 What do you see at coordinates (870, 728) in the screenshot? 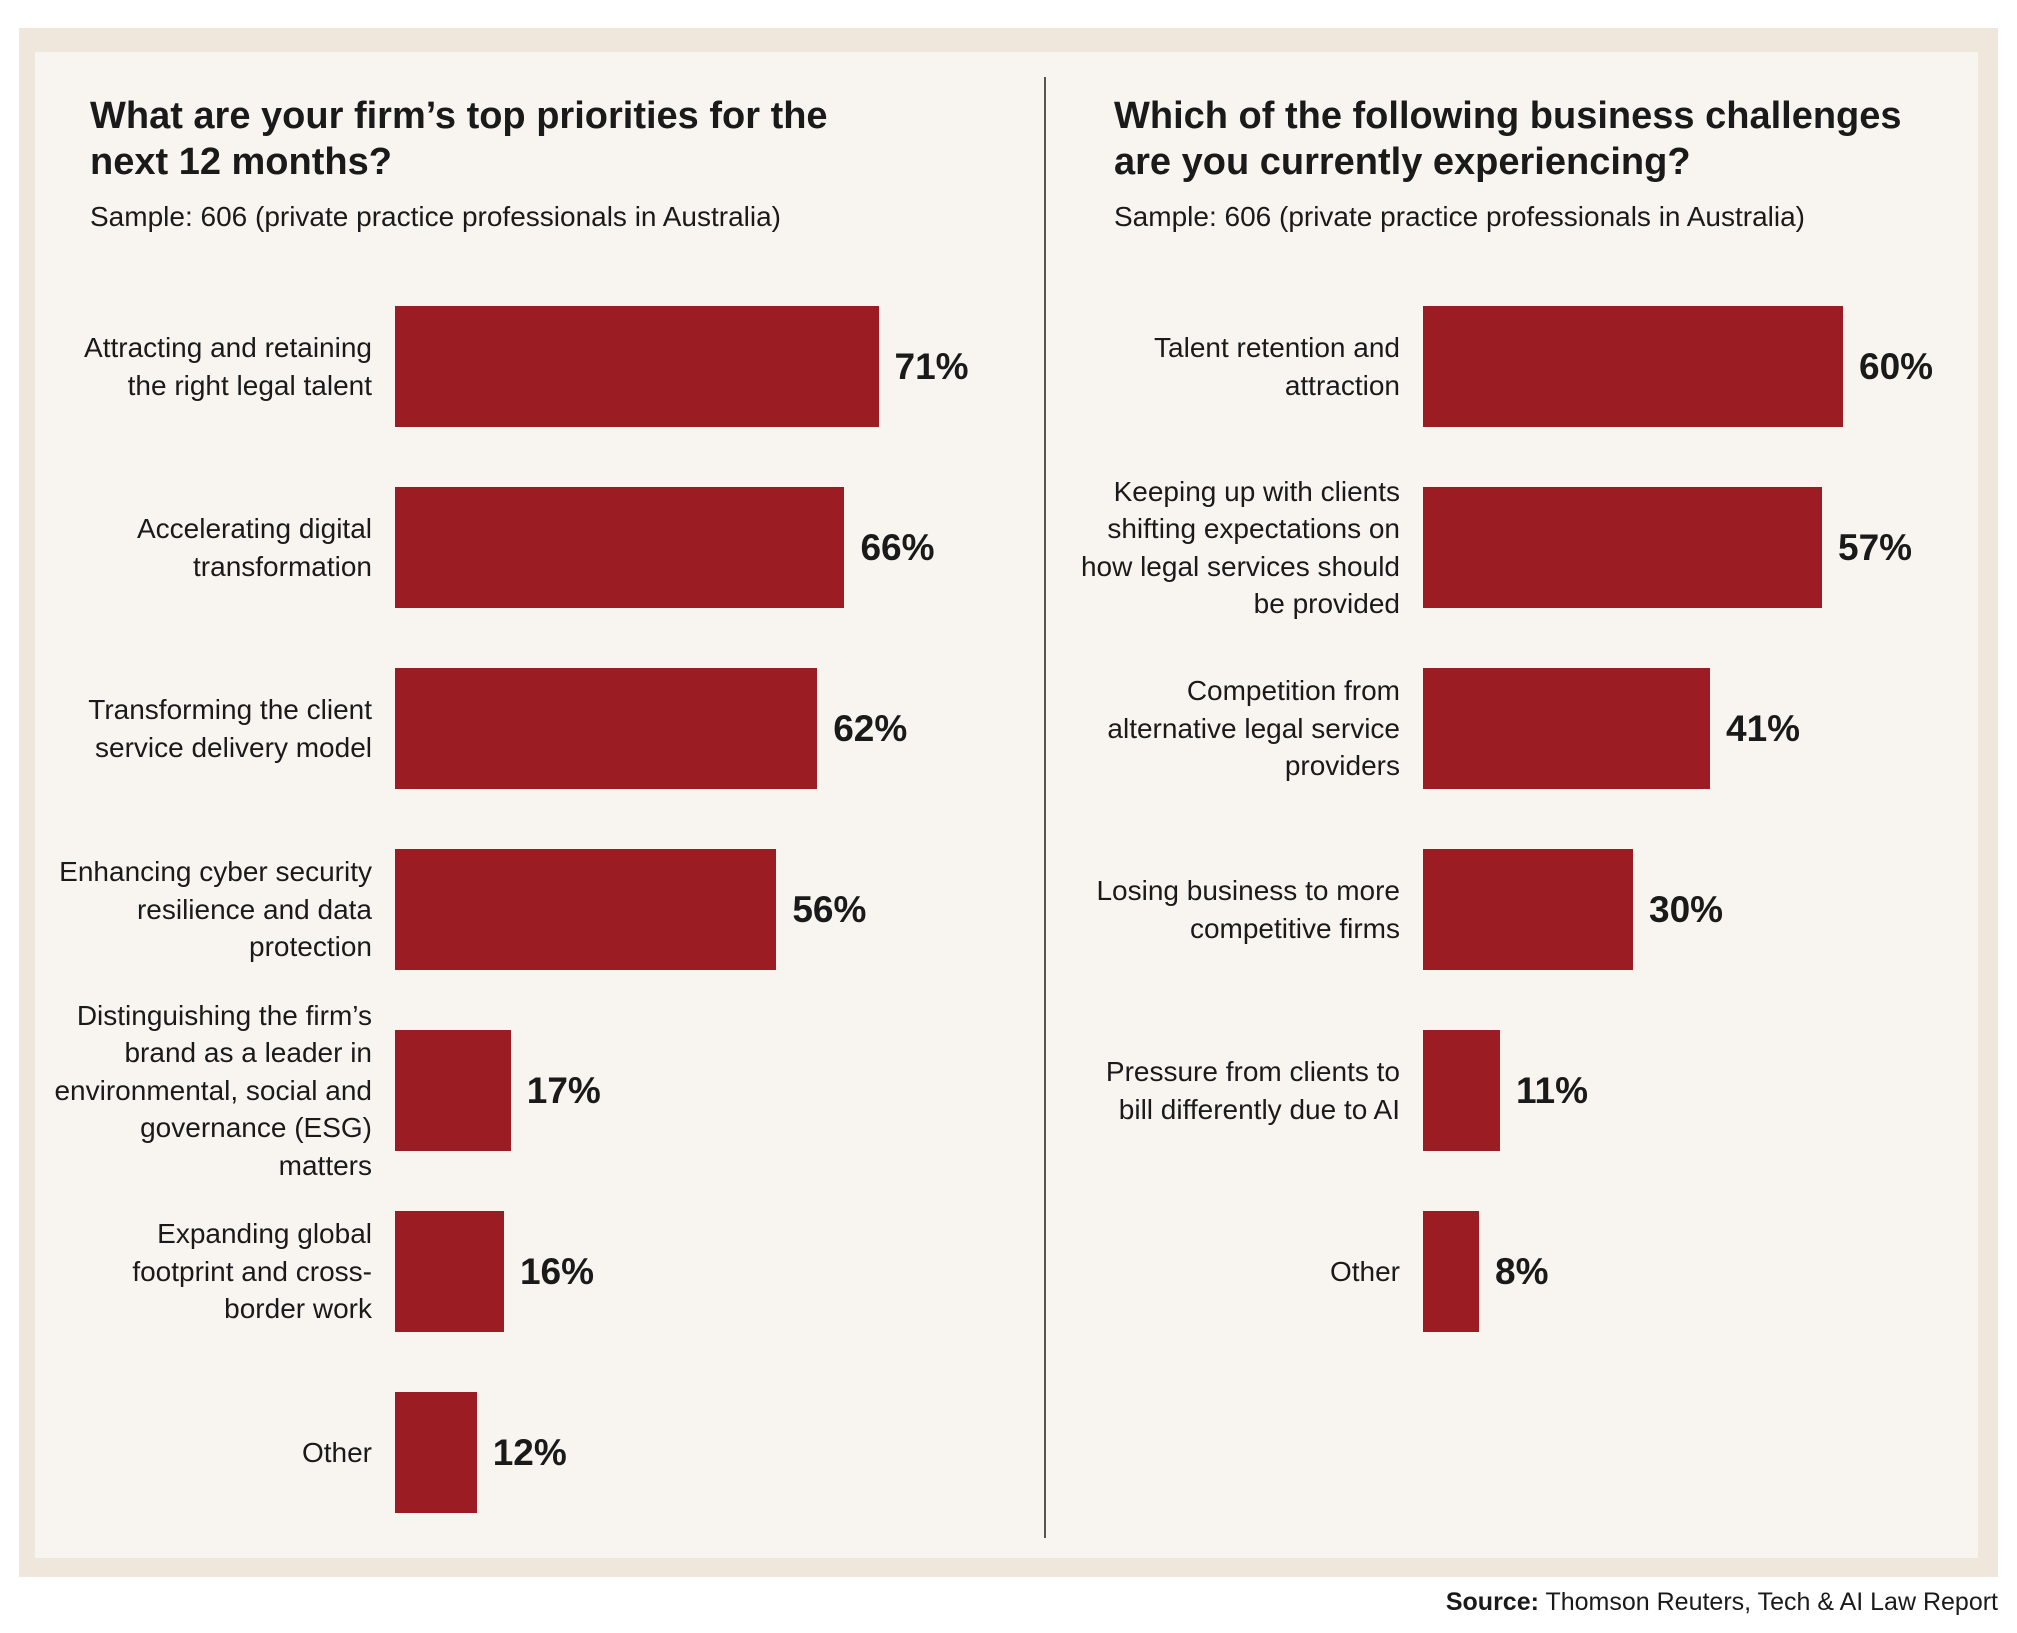
I see `value-label: 62%` at bounding box center [870, 728].